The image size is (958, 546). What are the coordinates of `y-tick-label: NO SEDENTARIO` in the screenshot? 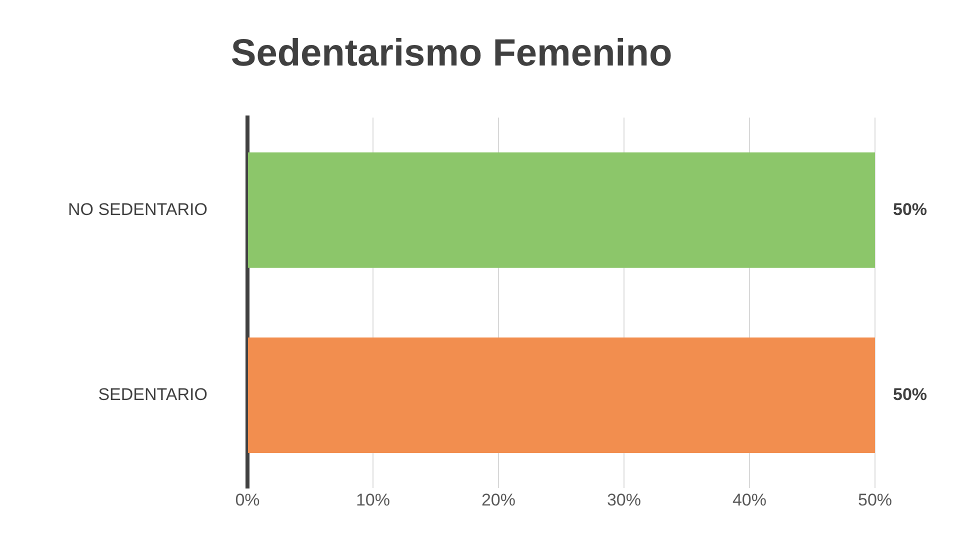 It's located at (138, 209).